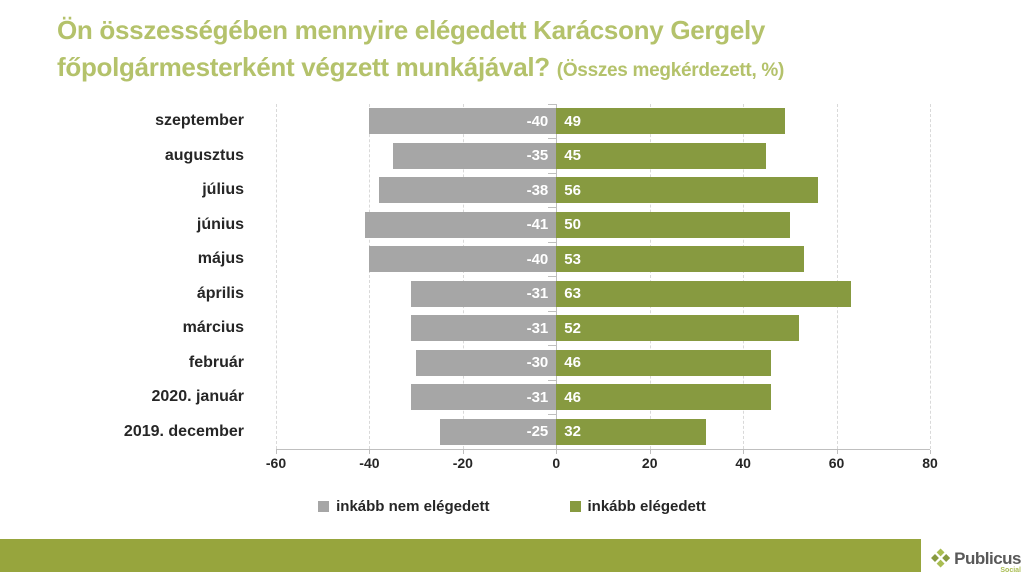  I want to click on x-axis-label--20: -20, so click(462, 463).